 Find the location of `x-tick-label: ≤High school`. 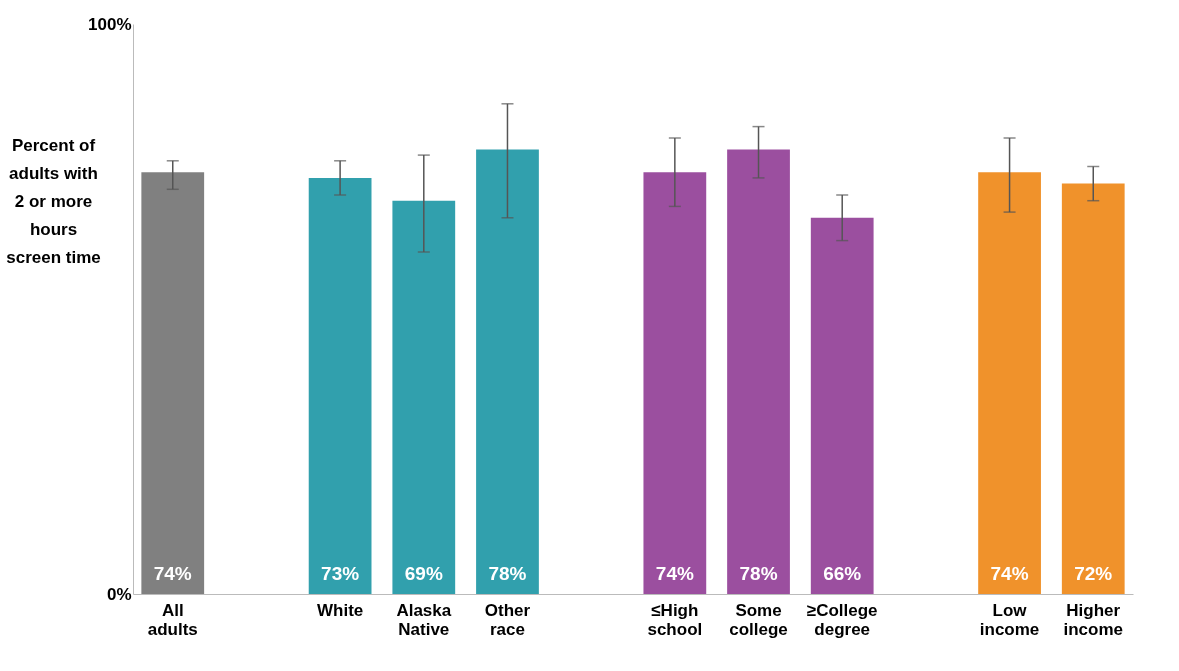

x-tick-label: ≤High school is located at coordinates (675, 619).